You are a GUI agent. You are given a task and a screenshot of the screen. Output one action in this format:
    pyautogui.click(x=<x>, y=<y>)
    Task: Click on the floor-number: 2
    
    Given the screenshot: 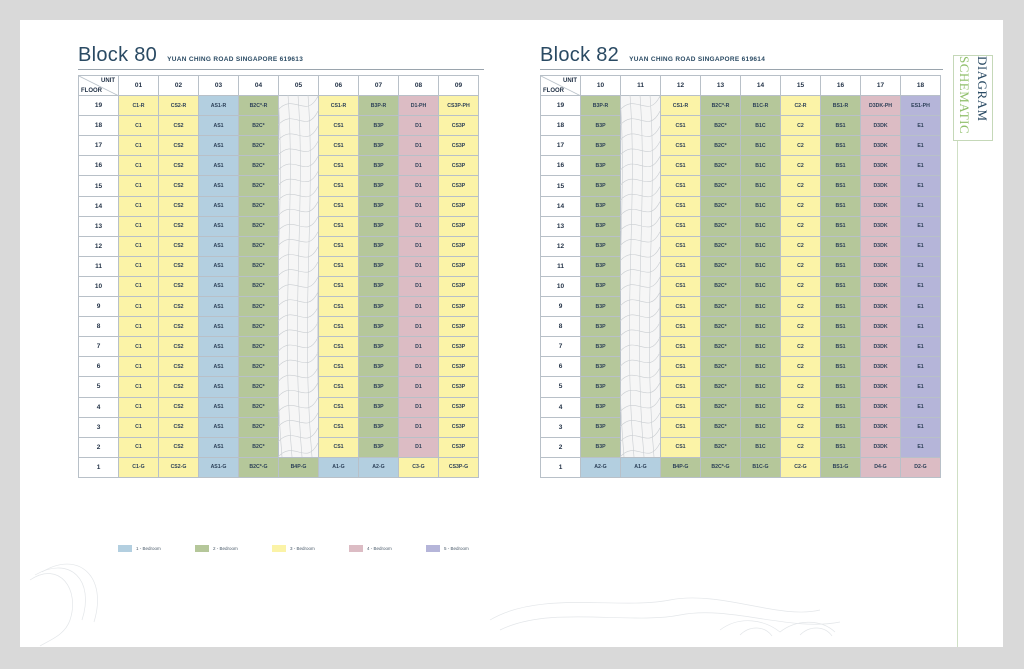 What is the action you would take?
    pyautogui.click(x=98, y=447)
    